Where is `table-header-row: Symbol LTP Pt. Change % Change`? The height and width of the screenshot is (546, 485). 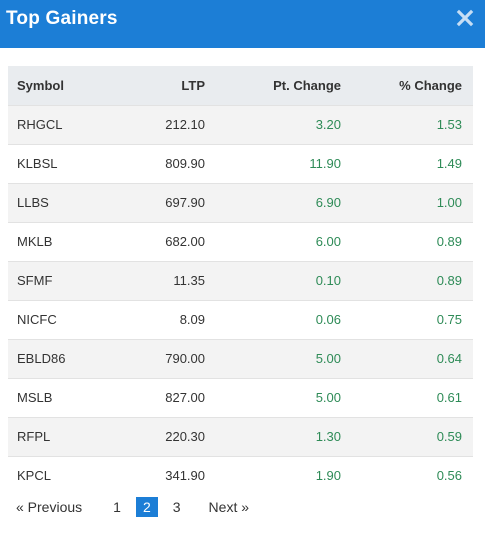 table-header-row: Symbol LTP Pt. Change % Change is located at coordinates (240, 85).